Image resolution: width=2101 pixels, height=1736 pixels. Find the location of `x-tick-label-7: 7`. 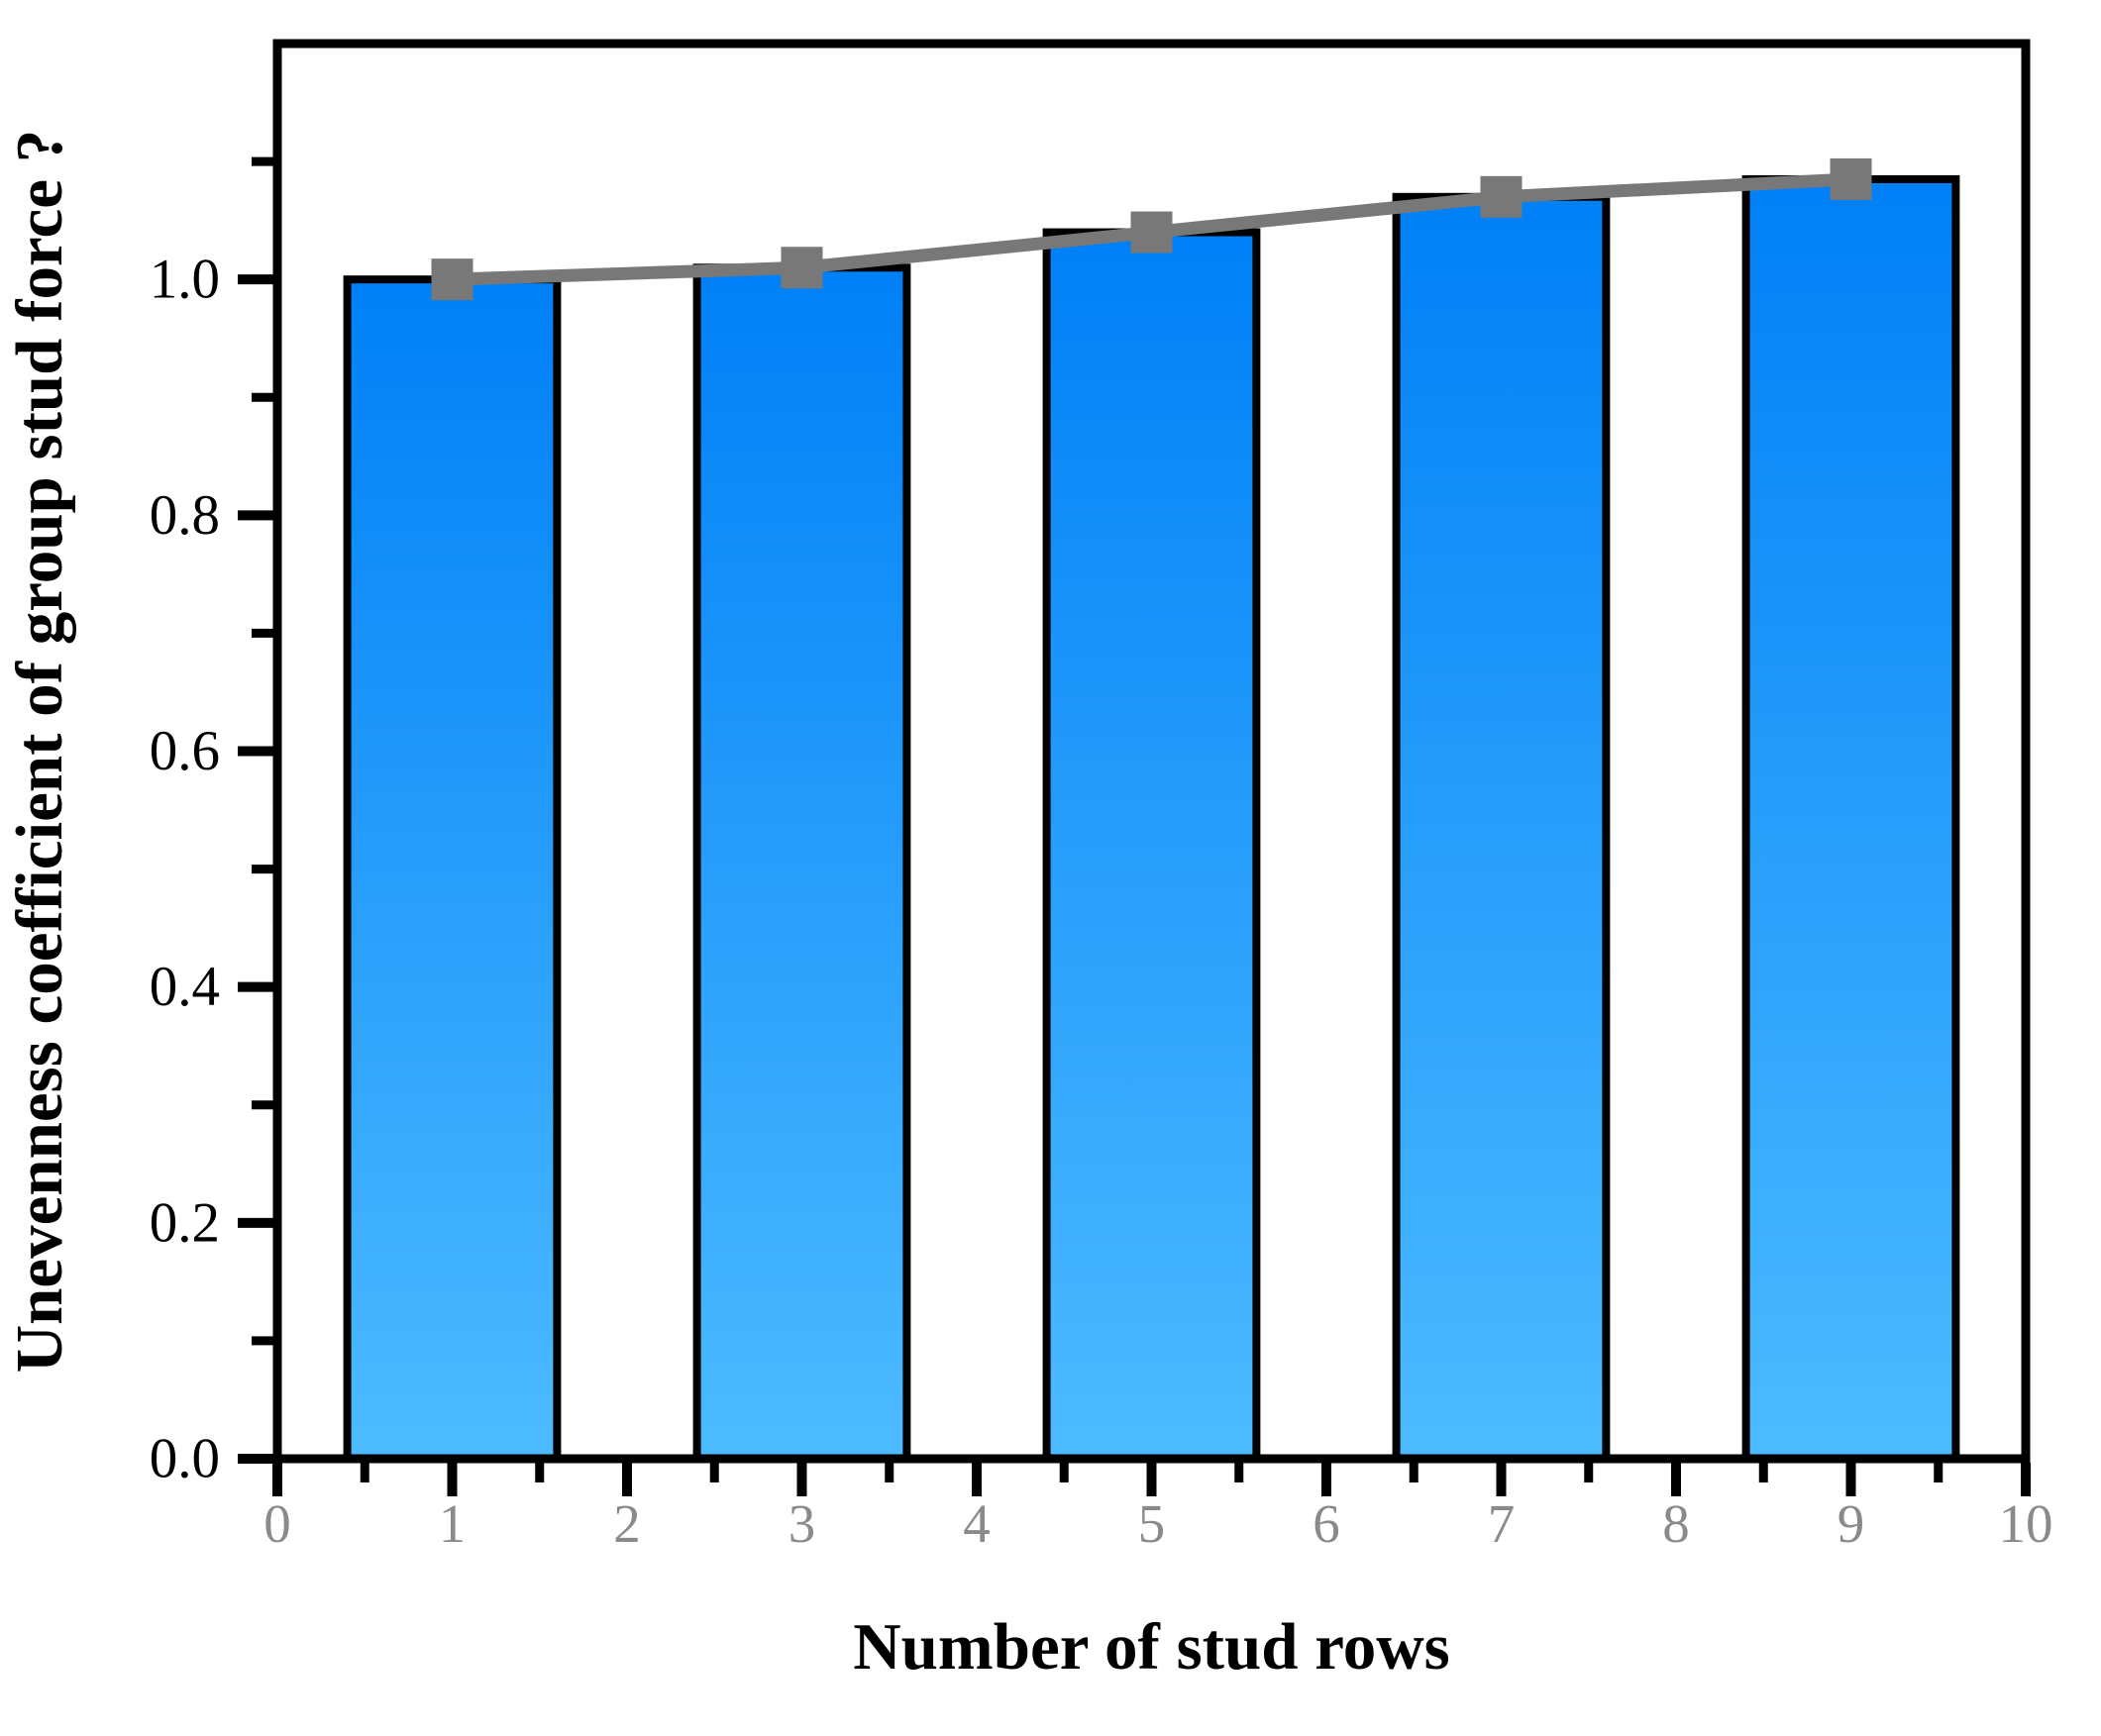

x-tick-label-7: 7 is located at coordinates (1502, 1523).